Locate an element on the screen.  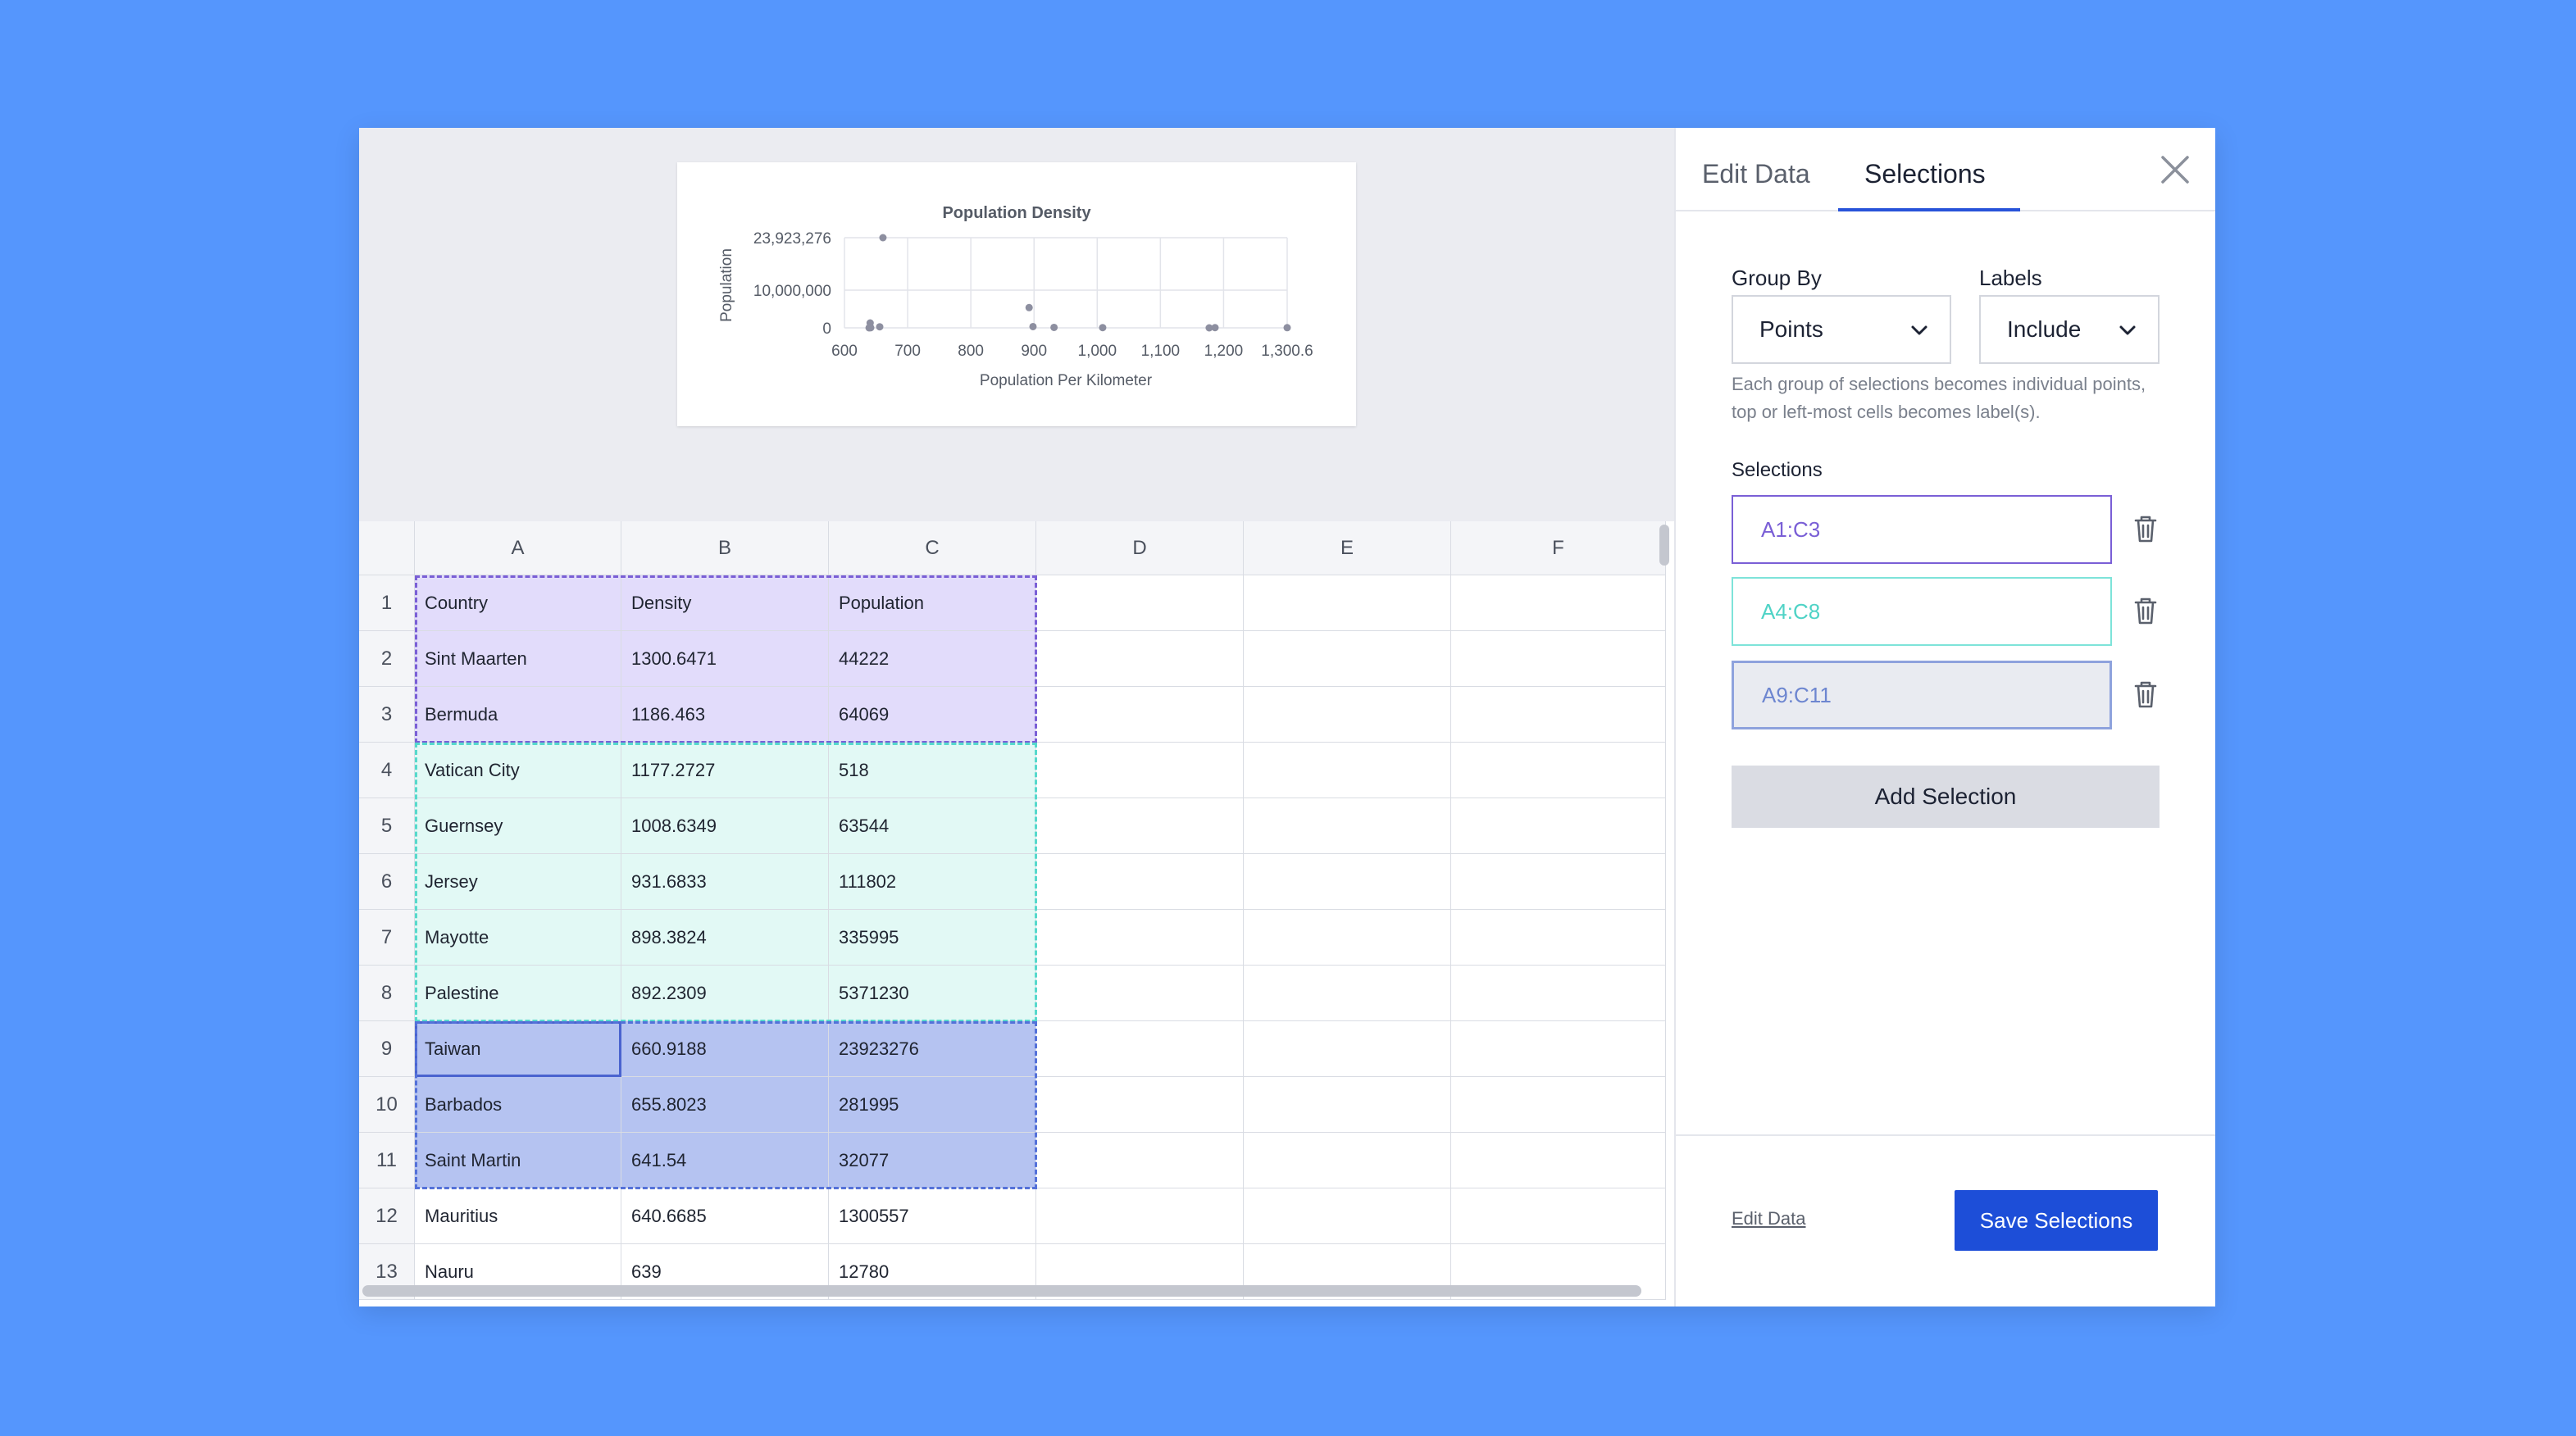
table-cell: 660.9188 is located at coordinates (725, 1049).